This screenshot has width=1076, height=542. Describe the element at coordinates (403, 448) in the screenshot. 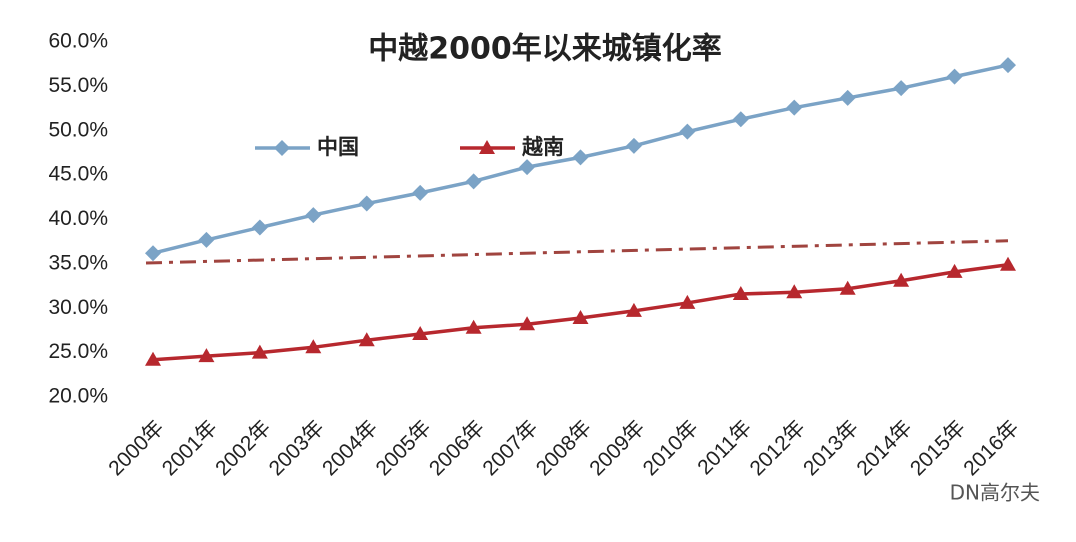

I see `x-tick-label: 2005年` at that location.